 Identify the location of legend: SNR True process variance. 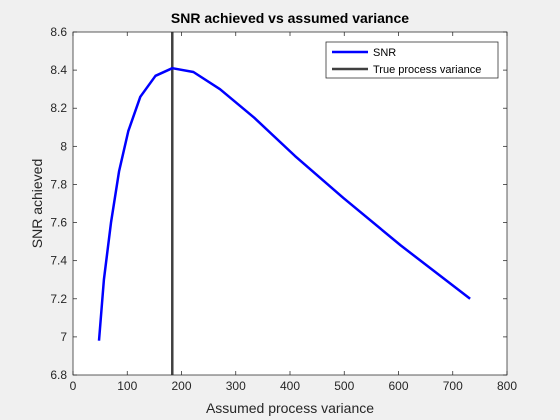
(412, 60).